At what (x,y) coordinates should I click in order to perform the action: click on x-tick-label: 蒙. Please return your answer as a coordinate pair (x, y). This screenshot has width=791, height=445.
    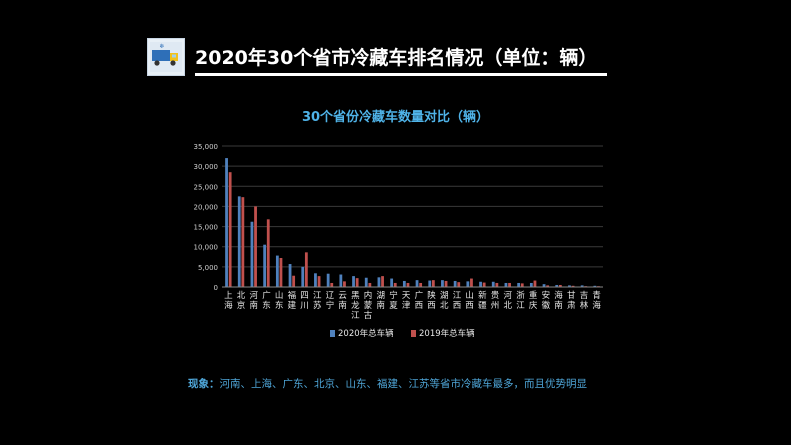
    Looking at the image, I should click on (368, 305).